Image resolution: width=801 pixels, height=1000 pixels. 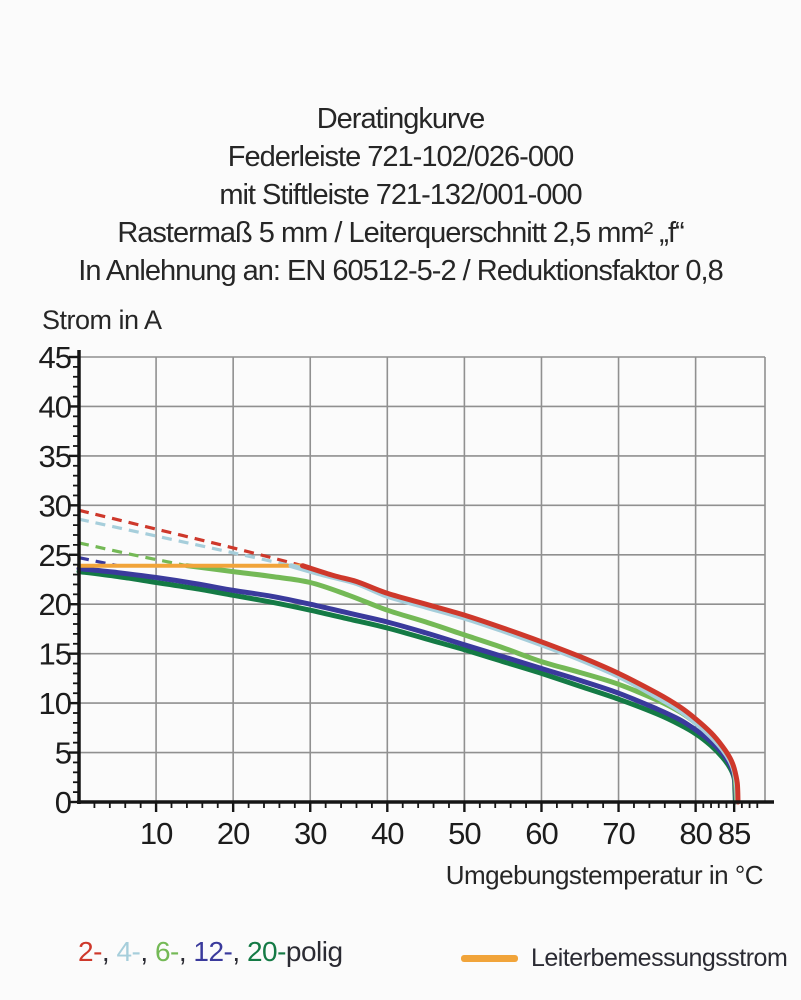 I want to click on curve-2-polig, so click(x=520, y=684).